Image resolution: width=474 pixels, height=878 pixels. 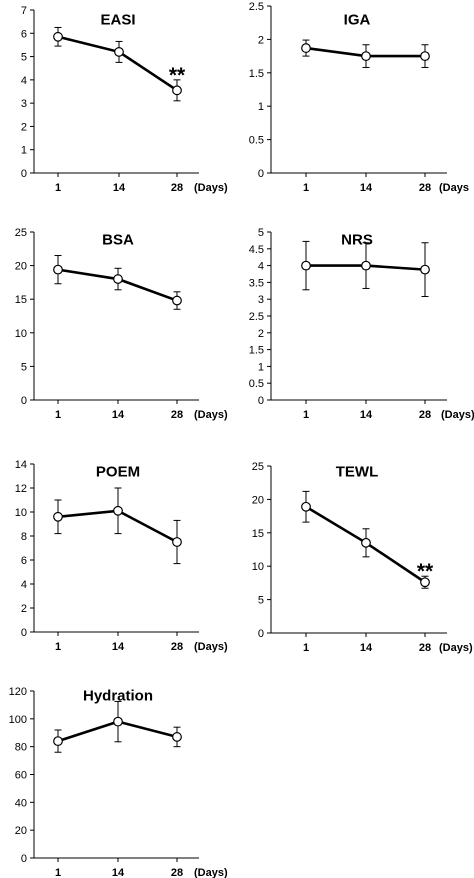 I want to click on panel-nrs: 0 0.5 1 1.5 2 2.5 3 3.5 4 4.5 5 1 14 28 (Days) NRS, so click(x=361, y=324).